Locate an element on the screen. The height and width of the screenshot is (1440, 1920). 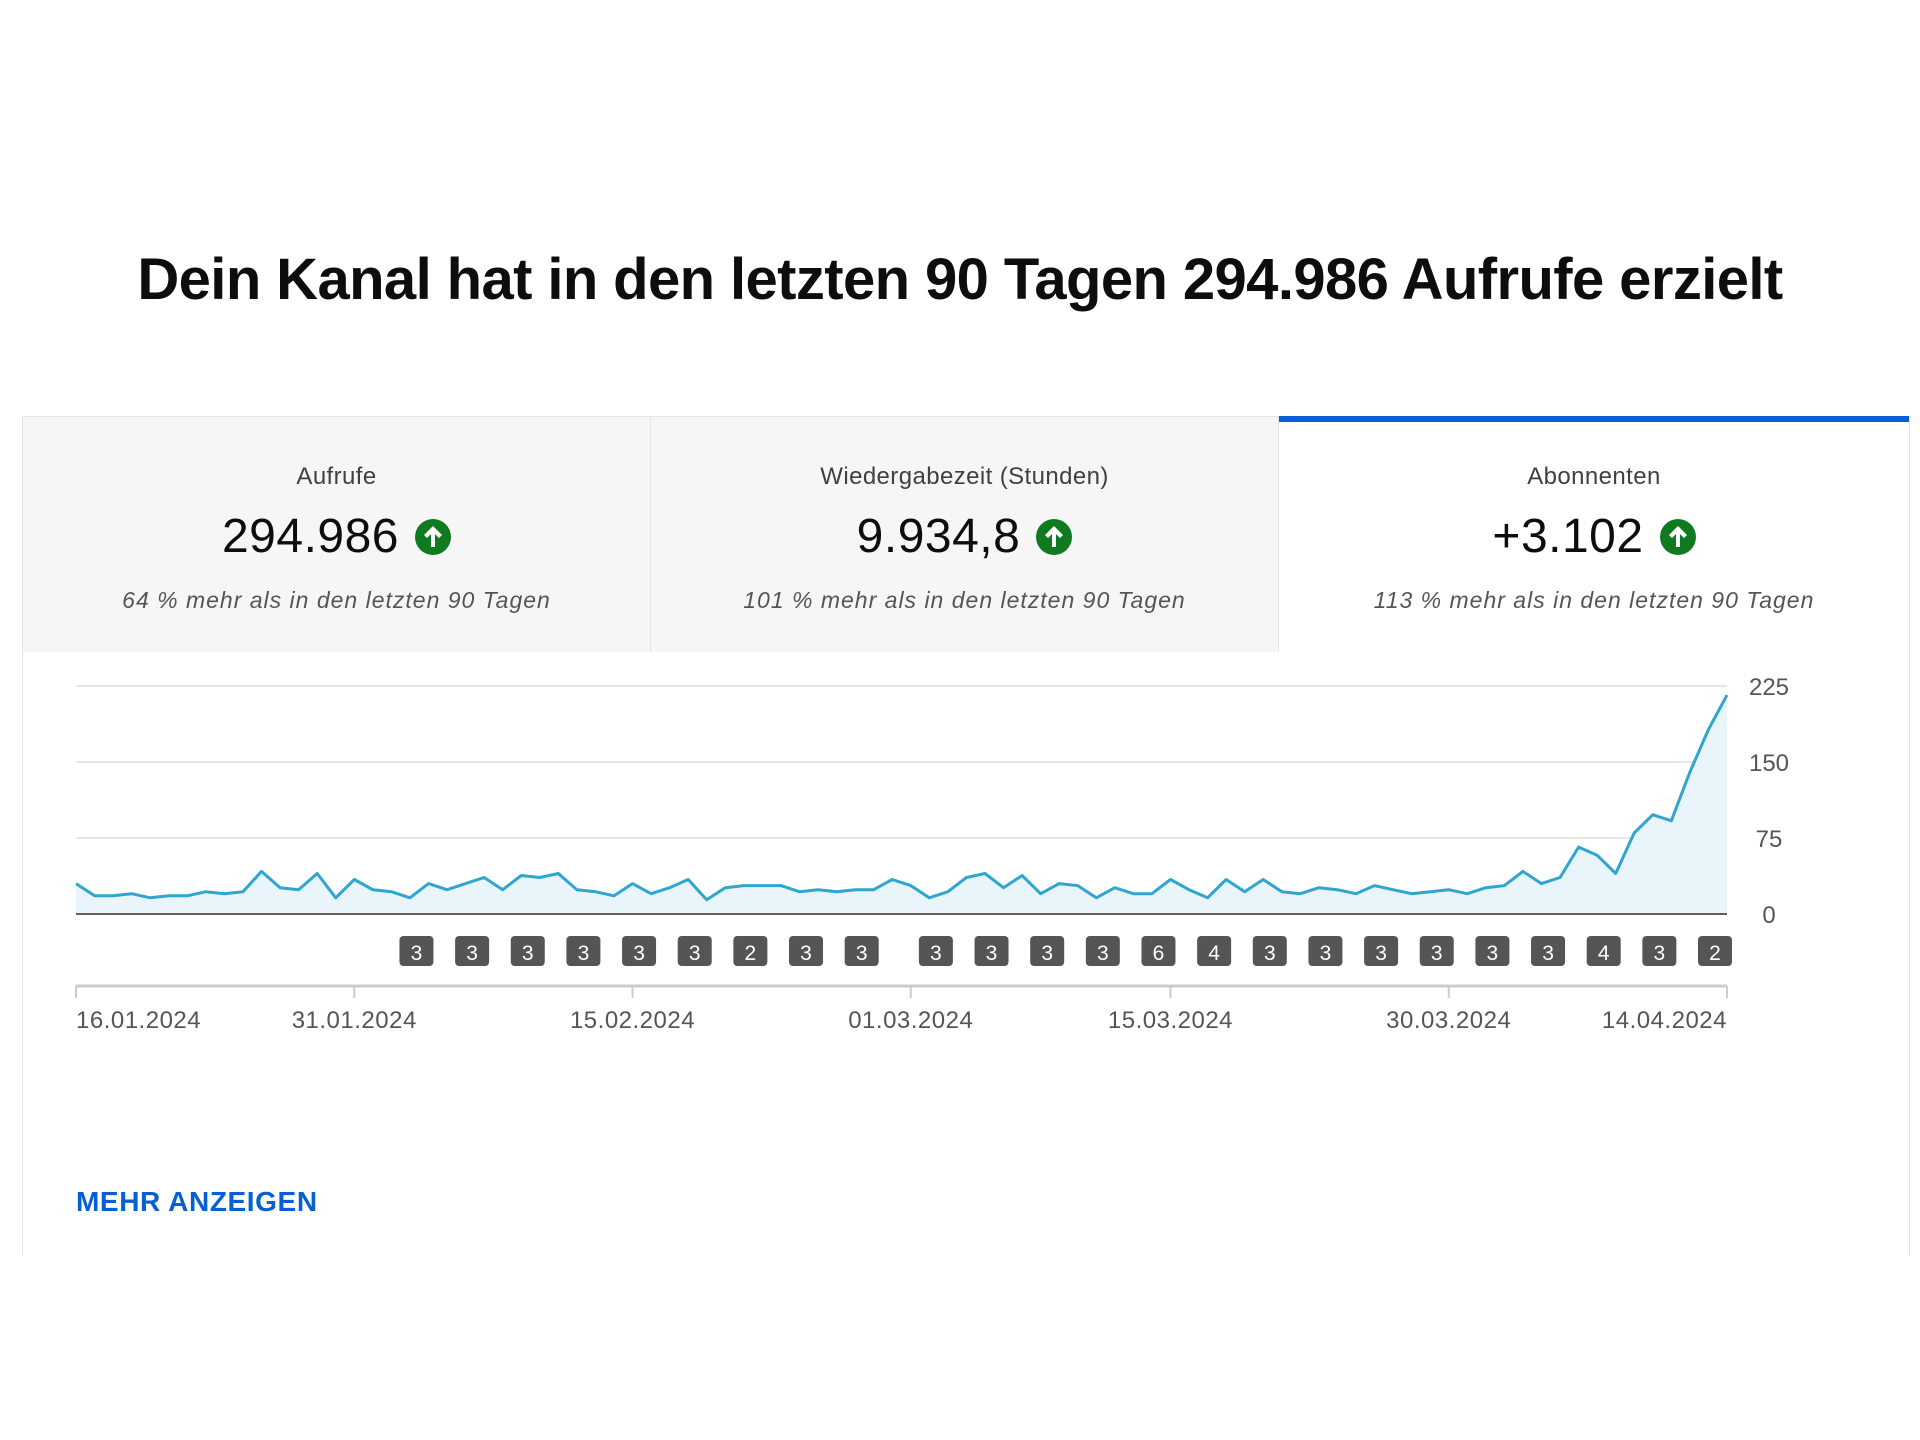
tab-comparison: 113 % mehr als in den letzten 90 Tagen is located at coordinates (1594, 600).